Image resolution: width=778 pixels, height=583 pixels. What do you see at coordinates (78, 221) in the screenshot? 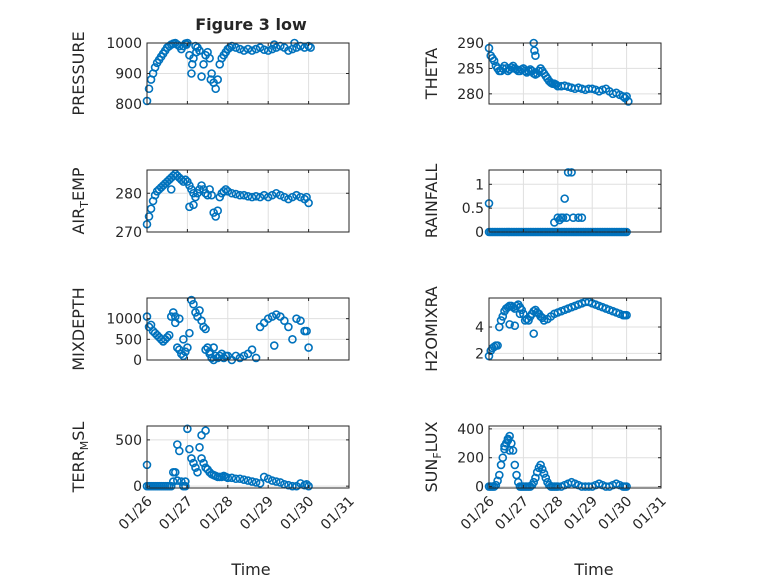
I see `ylabel-main: AIR` at bounding box center [78, 221].